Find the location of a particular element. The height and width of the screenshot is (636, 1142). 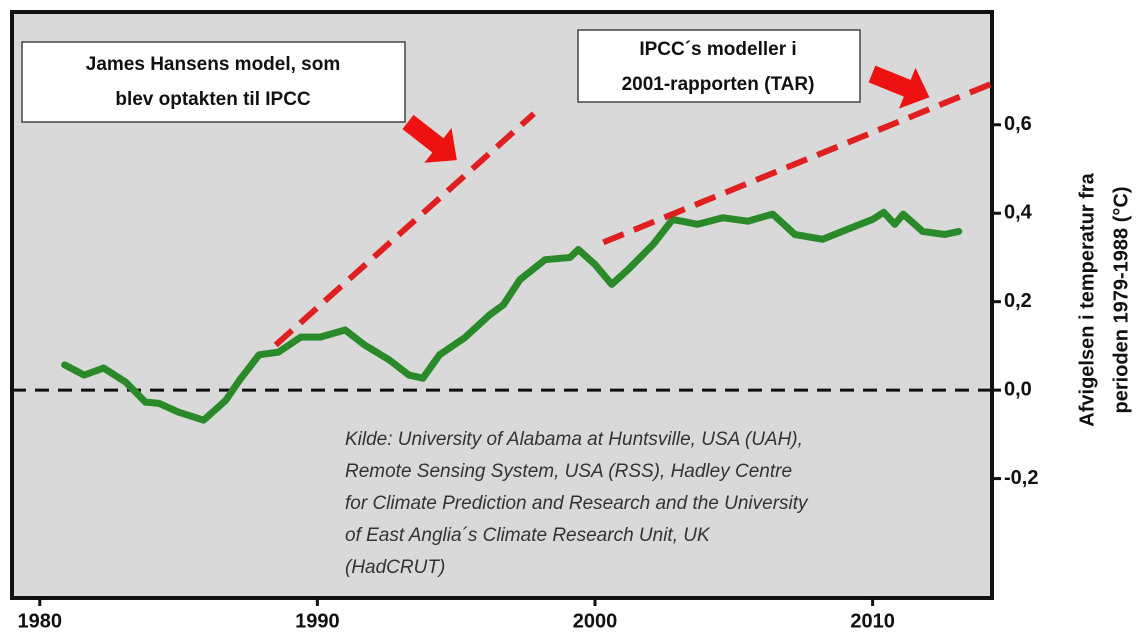

y-tick-label: 0,4 is located at coordinates (1018, 213).